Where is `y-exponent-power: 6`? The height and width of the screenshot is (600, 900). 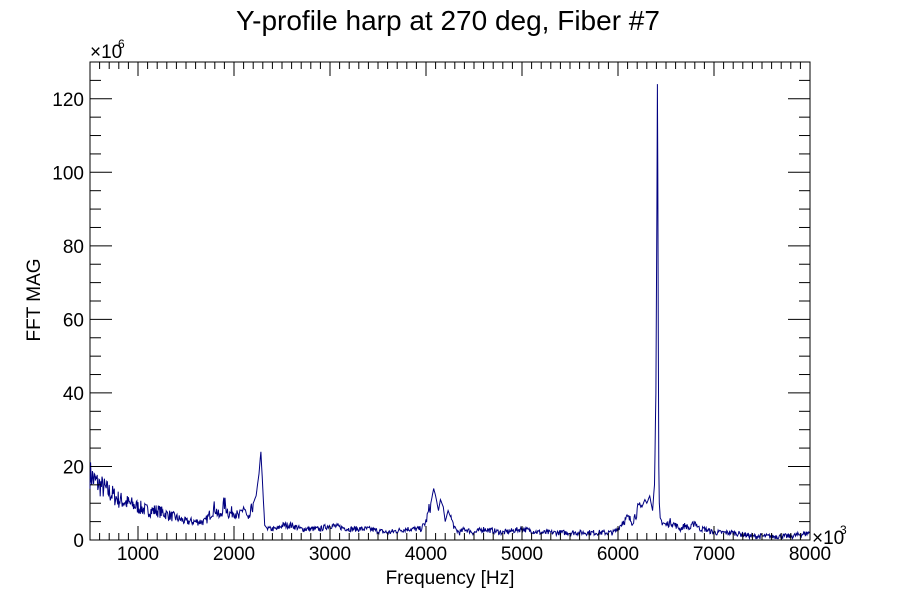 y-exponent-power: 6 is located at coordinates (121, 44).